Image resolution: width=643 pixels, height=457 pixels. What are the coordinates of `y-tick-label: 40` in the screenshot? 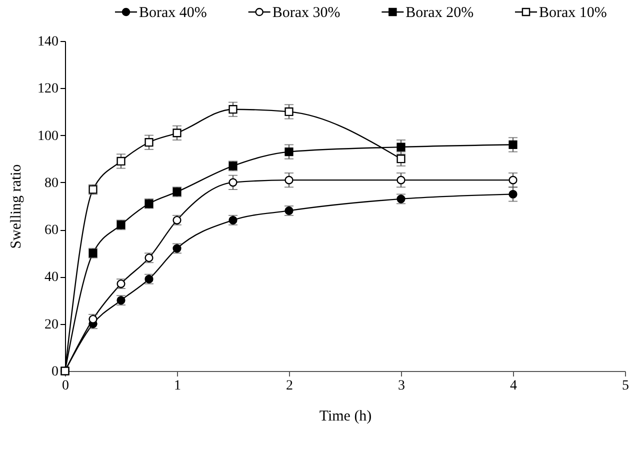 It's located at (51, 278).